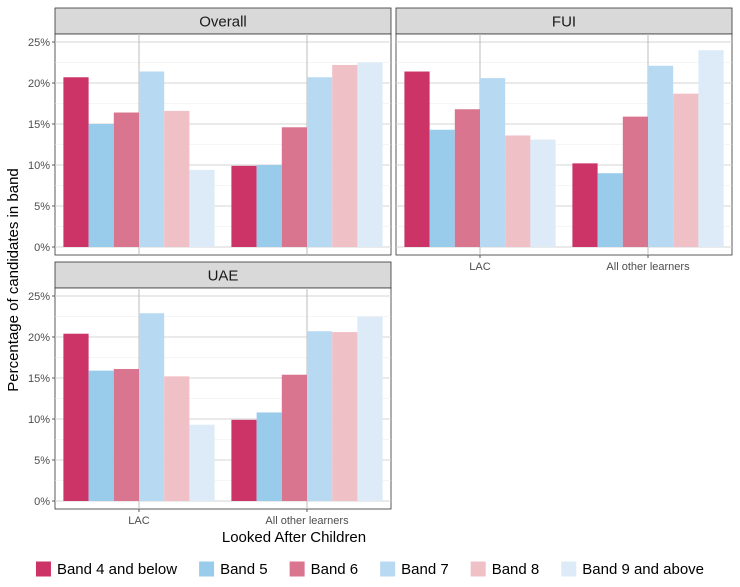  Describe the element at coordinates (335, 569) in the screenshot. I see `legend-label: Band 6` at that location.